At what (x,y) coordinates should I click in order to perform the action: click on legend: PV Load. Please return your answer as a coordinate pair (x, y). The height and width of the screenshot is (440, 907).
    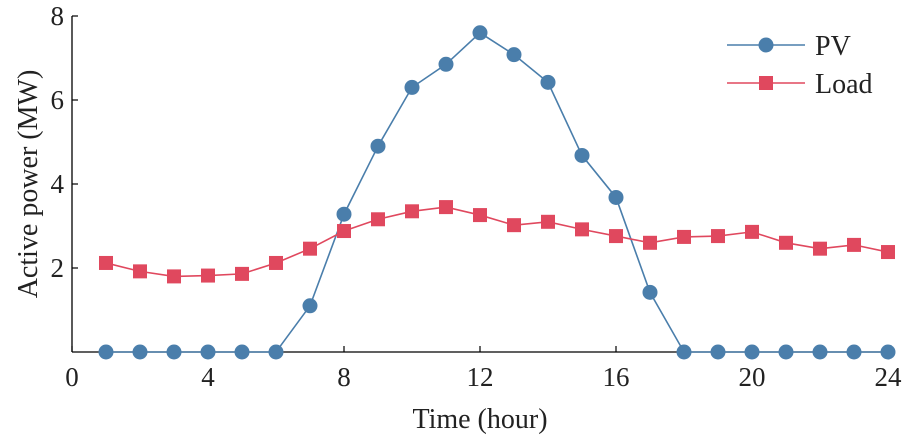
    Looking at the image, I should click on (800, 65).